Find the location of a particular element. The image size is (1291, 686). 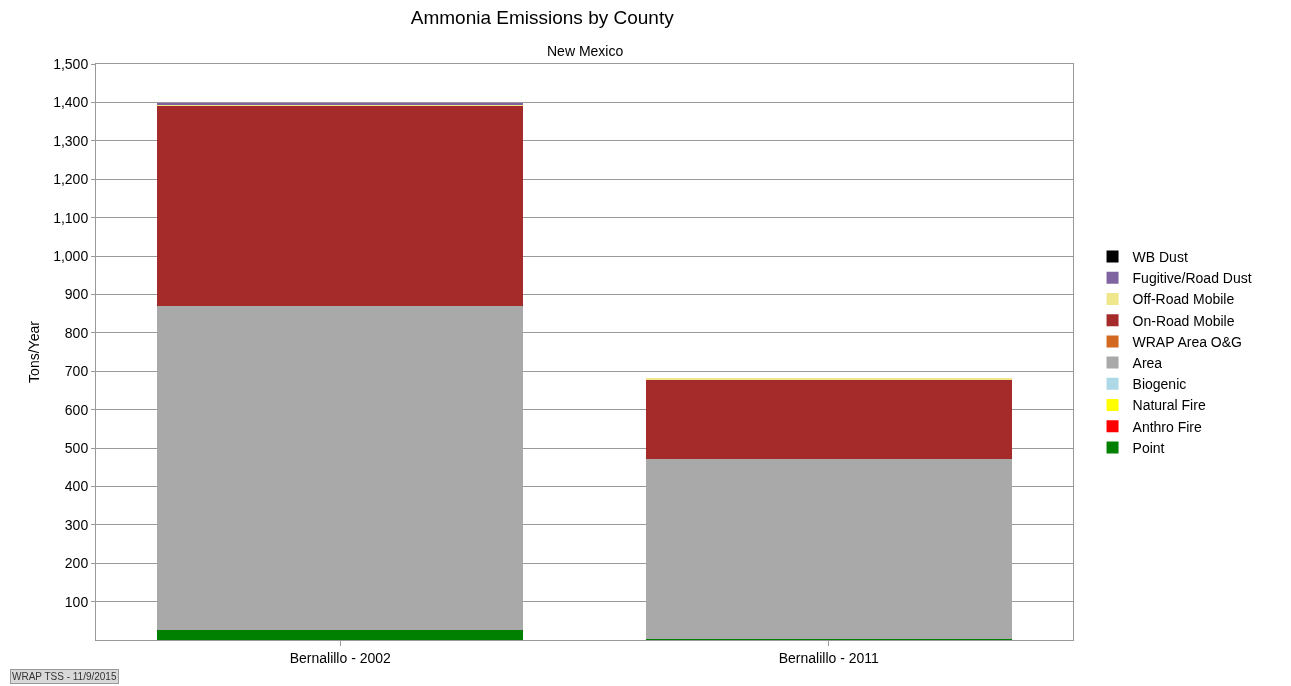

x-tick-label: Bernalillo - 2002 is located at coordinates (340, 657).